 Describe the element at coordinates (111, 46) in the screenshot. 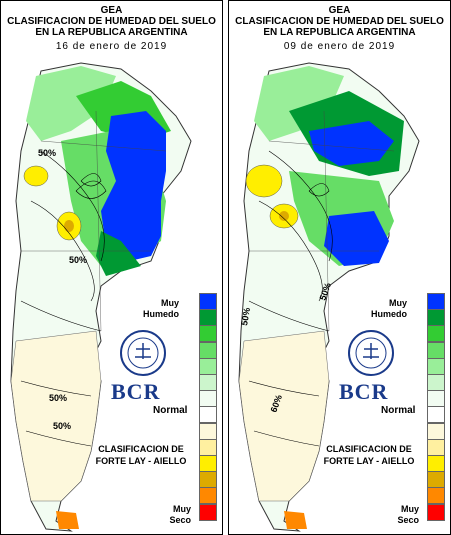

I see `map-date: 16 de enero de 2019` at that location.